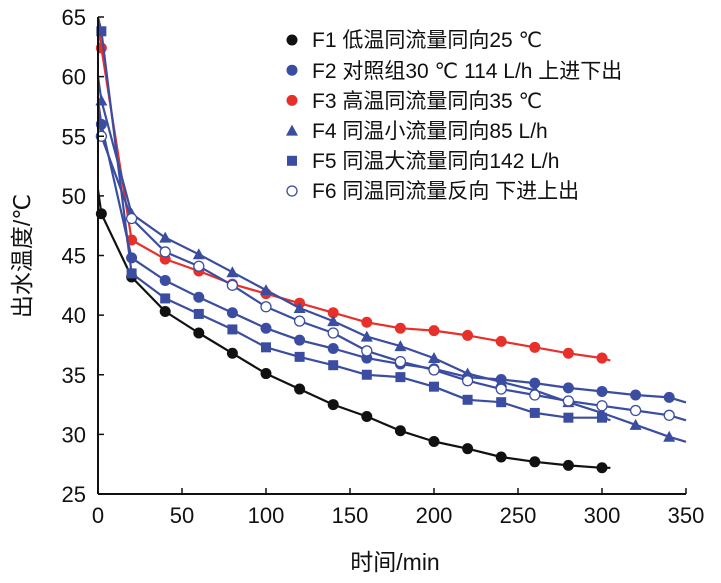 The width and height of the screenshot is (721, 583). What do you see at coordinates (427, 40) in the screenshot?
I see `legend-label: F1 低温同流量同向25 ℃` at bounding box center [427, 40].